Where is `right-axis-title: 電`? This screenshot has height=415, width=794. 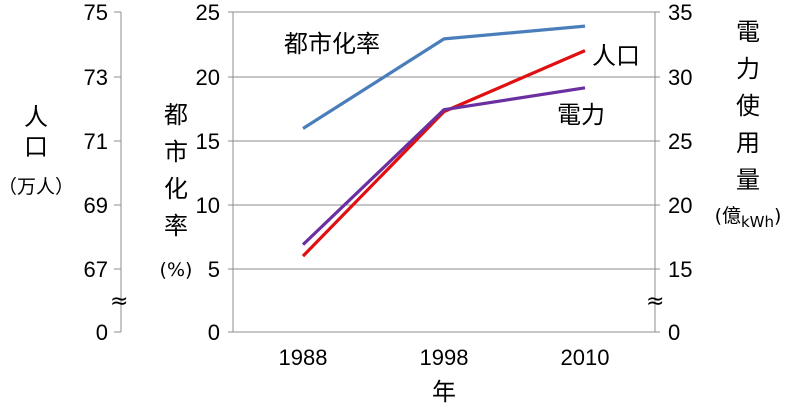 right-axis-title: 電 is located at coordinates (748, 32).